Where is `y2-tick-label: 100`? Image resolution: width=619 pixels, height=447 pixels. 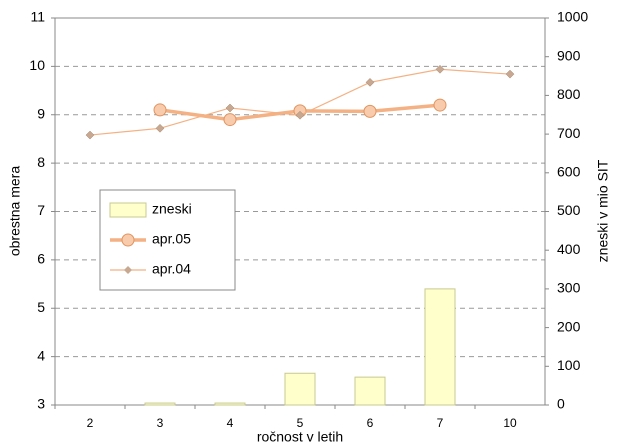
y2-tick-label: 100 is located at coordinates (569, 365).